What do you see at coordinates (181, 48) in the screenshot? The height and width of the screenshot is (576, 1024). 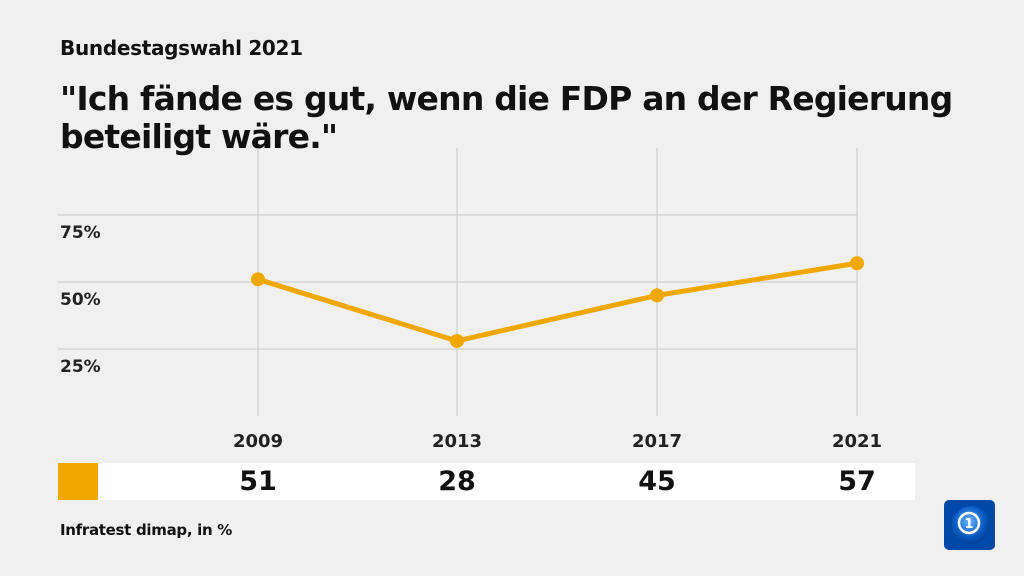 I see `chart-subtitle: Bundestagswahl 2021` at bounding box center [181, 48].